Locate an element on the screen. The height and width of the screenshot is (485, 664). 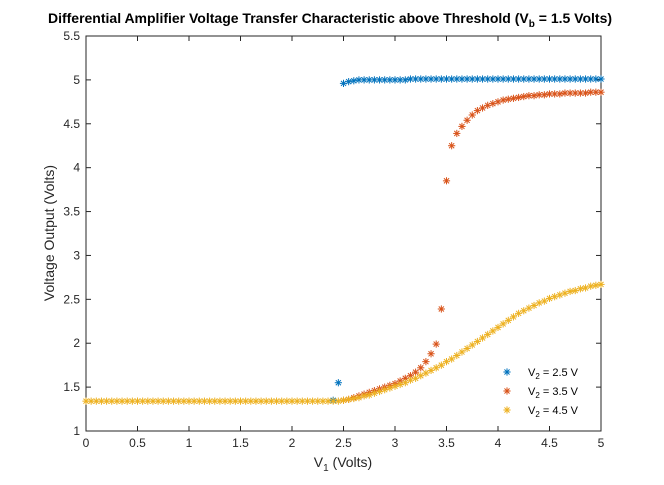
x-tick-label: 4.5 is located at coordinates (549, 443).